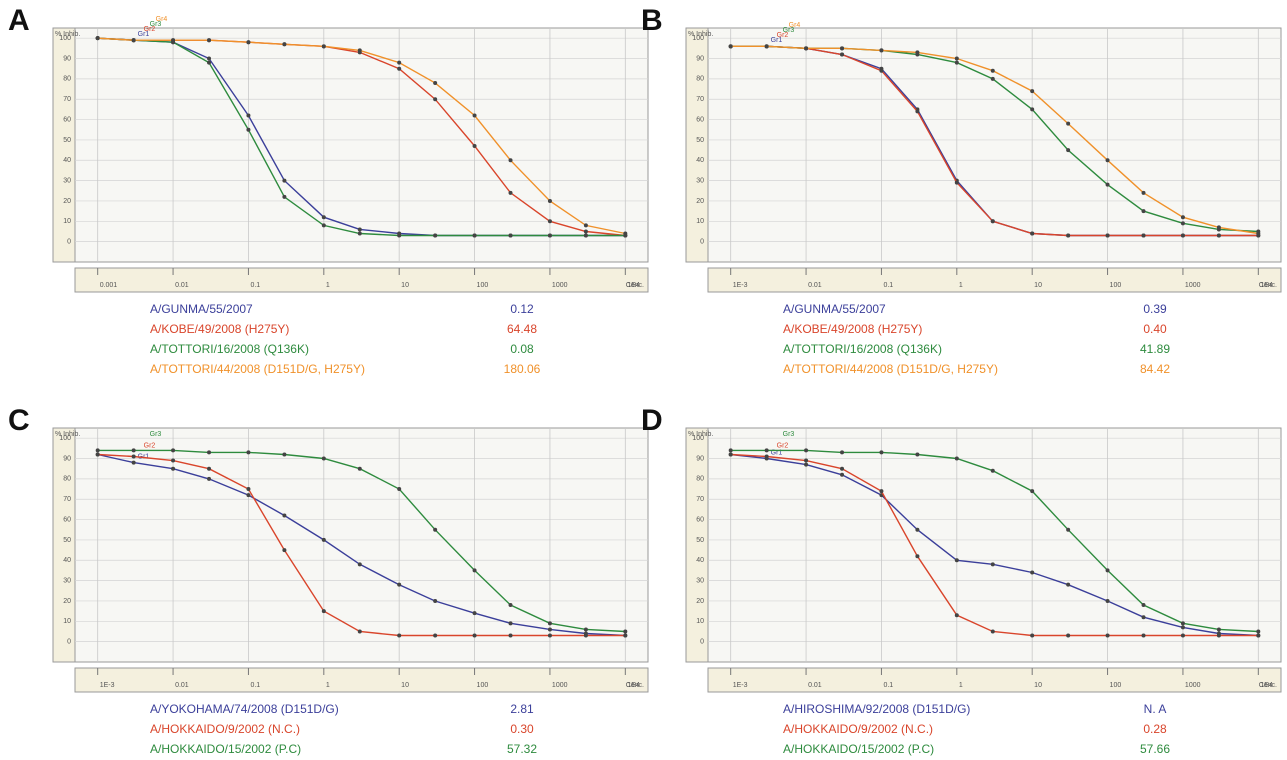 The width and height of the screenshot is (1287, 760). I want to click on x-tick-label: 1000, so click(1193, 685).